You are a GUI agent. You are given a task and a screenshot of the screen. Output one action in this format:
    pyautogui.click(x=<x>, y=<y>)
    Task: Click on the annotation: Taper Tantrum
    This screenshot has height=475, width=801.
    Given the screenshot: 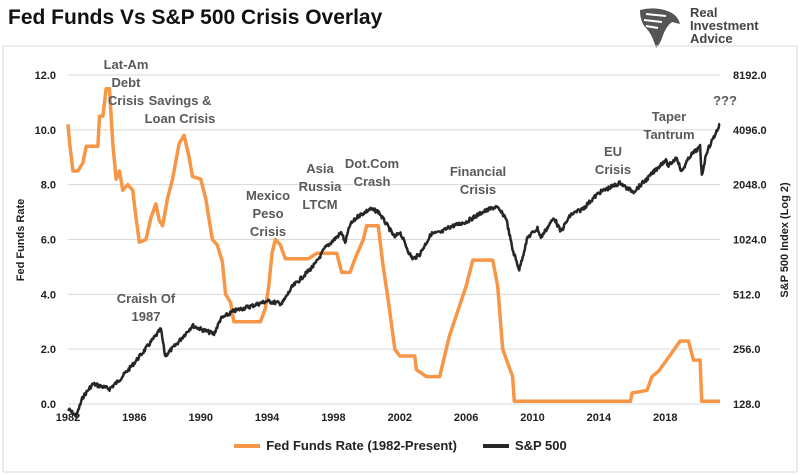 What is the action you would take?
    pyautogui.click(x=668, y=126)
    